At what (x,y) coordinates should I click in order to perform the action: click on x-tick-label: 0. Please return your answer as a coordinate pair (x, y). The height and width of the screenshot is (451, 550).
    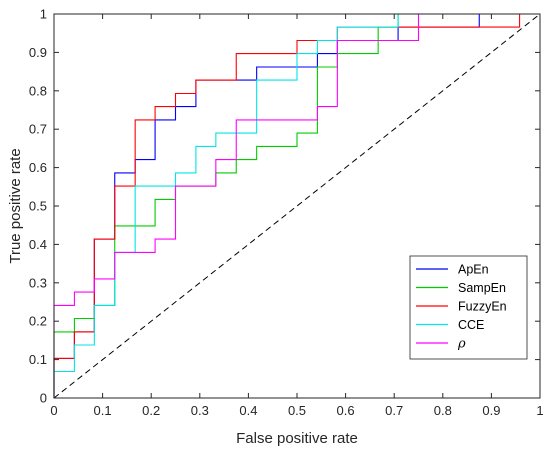
    Looking at the image, I should click on (53, 410).